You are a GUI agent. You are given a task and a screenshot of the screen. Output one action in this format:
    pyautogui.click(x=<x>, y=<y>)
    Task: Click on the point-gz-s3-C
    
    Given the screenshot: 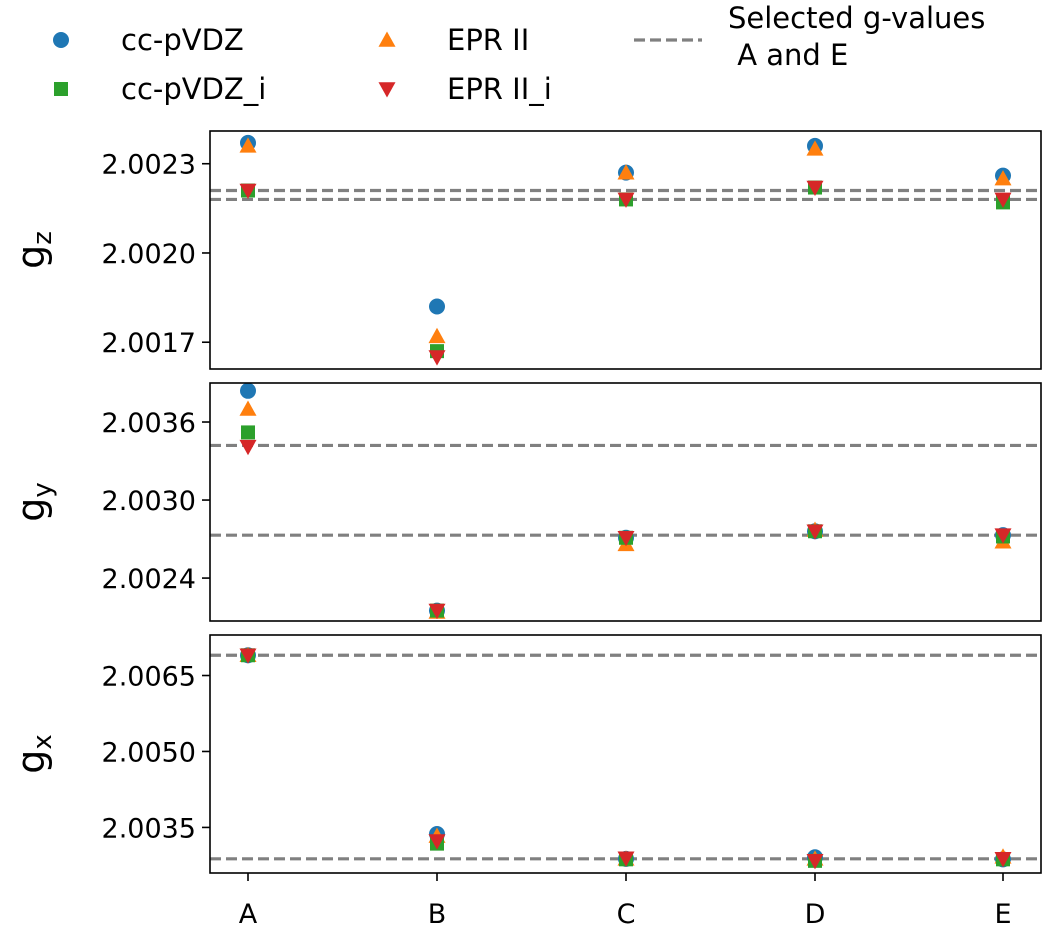 What is the action you would take?
    pyautogui.click(x=626, y=172)
    